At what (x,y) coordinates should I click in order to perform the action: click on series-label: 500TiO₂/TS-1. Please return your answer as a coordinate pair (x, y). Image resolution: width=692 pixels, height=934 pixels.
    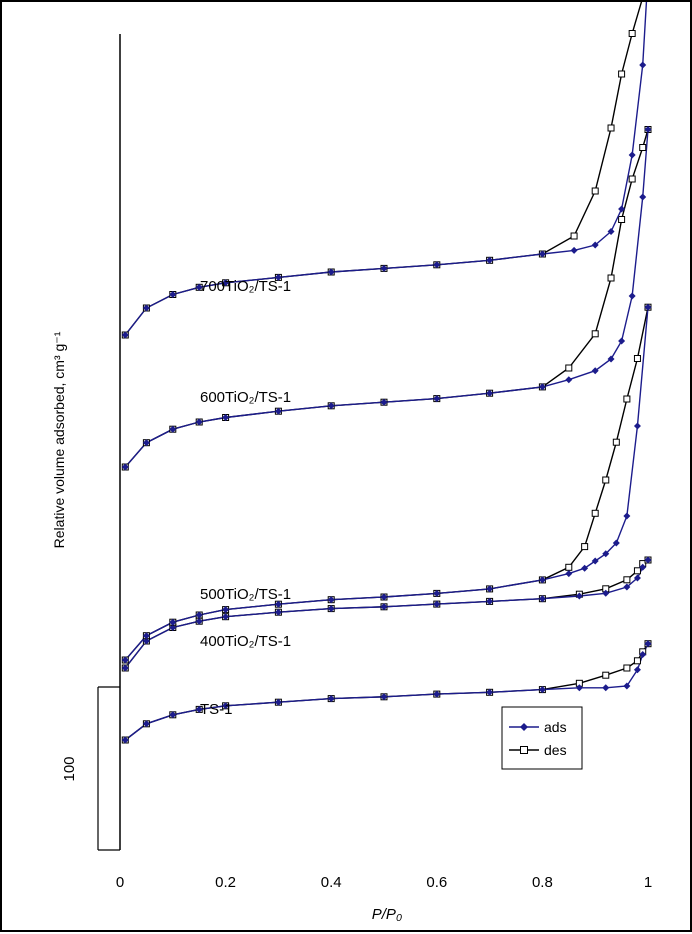
    Looking at the image, I should click on (245, 594).